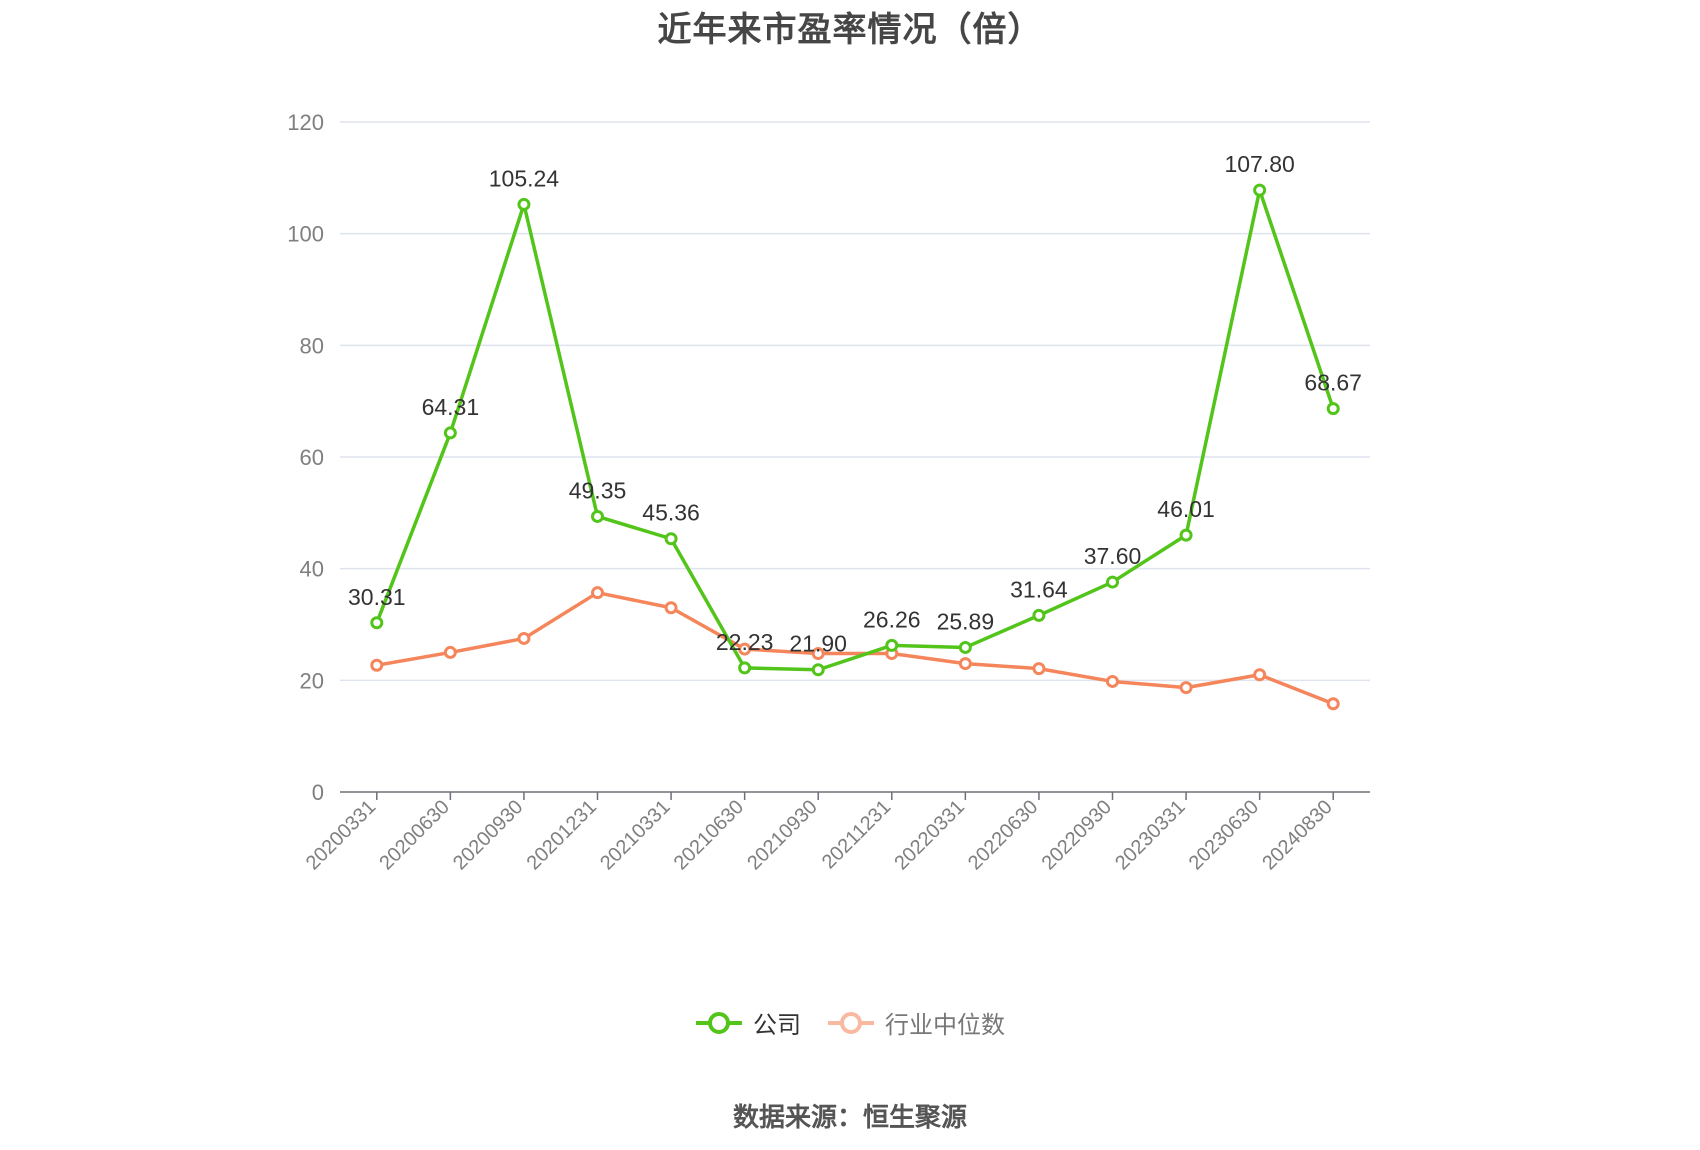 The height and width of the screenshot is (1150, 1700). What do you see at coordinates (1224, 835) in the screenshot?
I see `x-tick-label: 20230630` at bounding box center [1224, 835].